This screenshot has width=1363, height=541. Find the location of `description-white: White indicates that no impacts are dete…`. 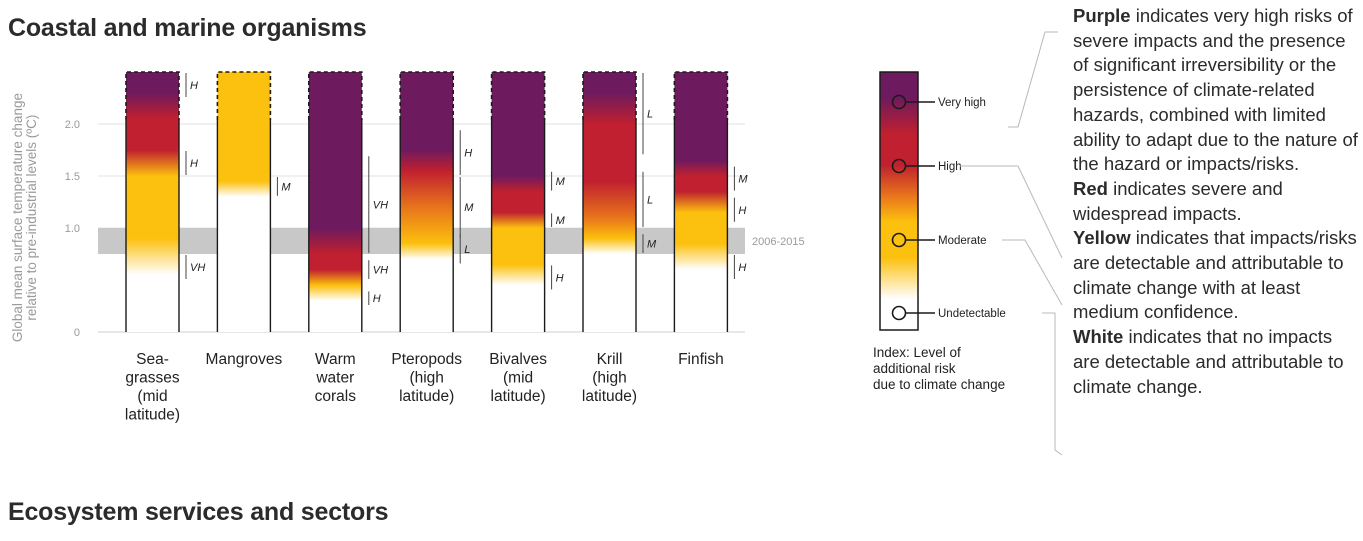

description-white: White indicates that no impacts are dete… is located at coordinates (1218, 362).